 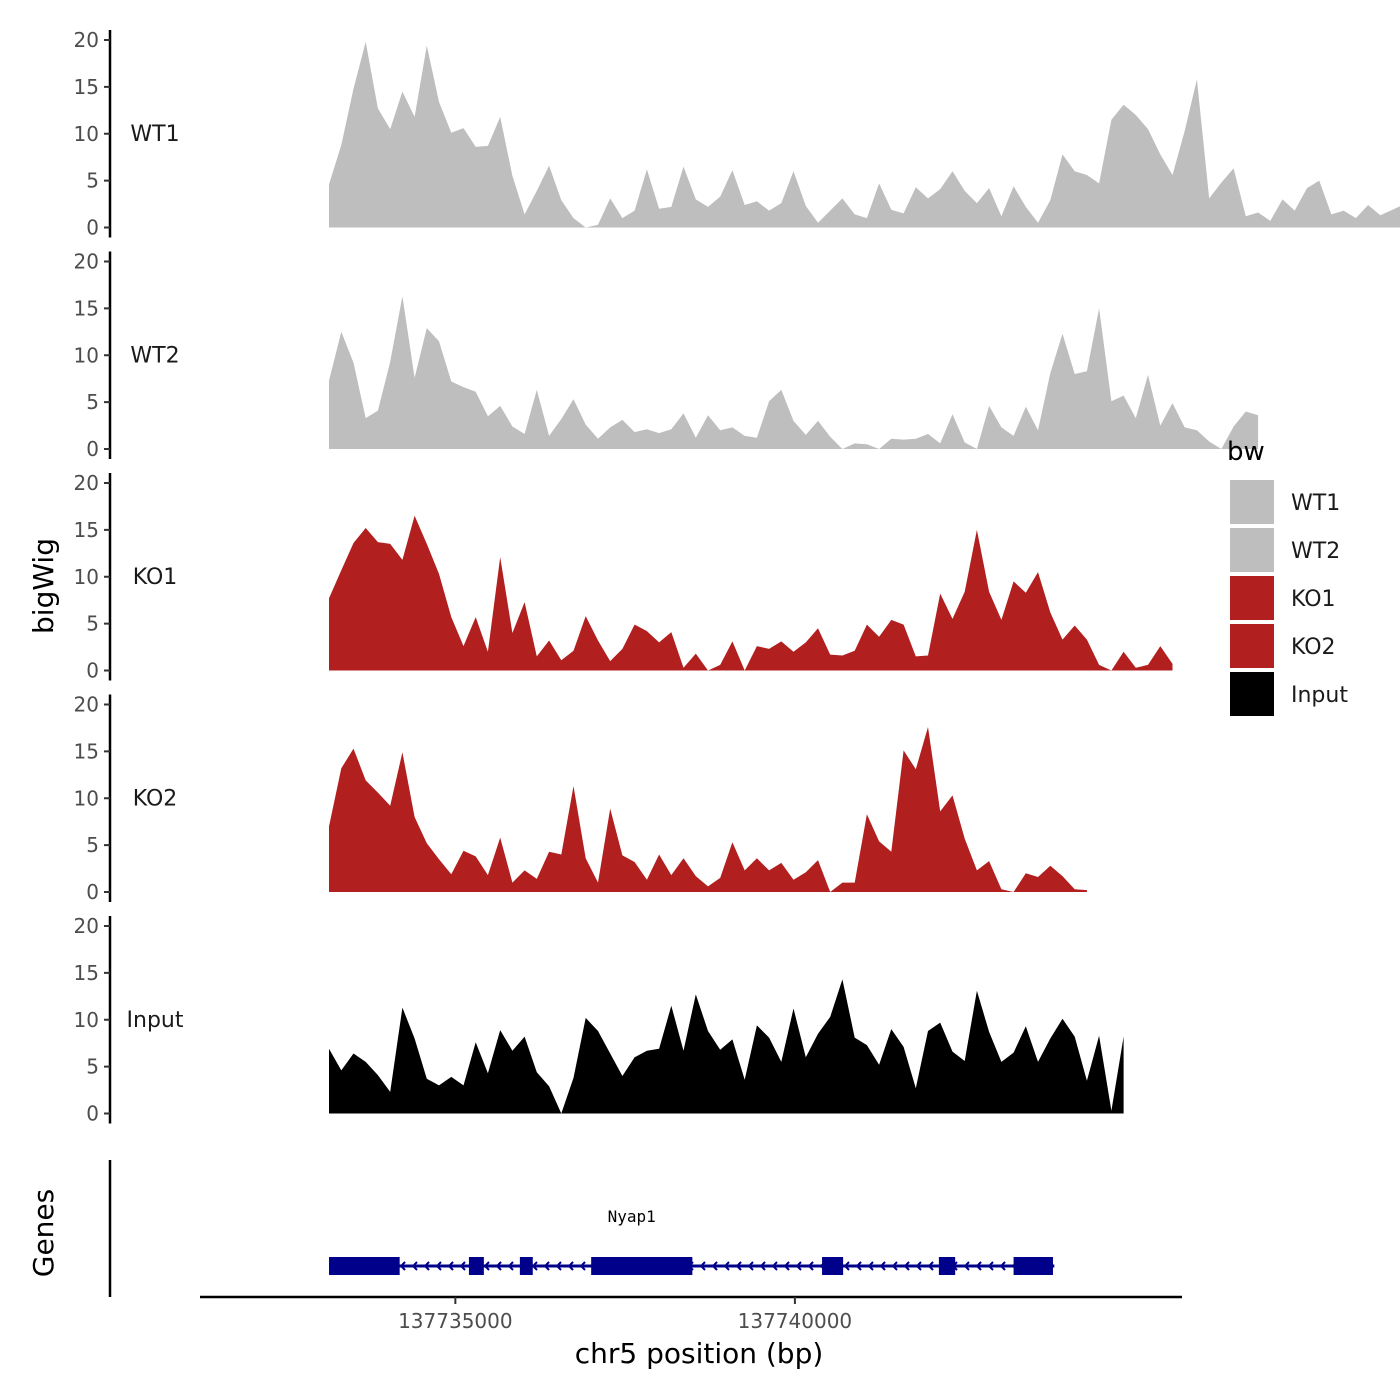 I want to click on x-tick-label: 137735000, so click(x=455, y=1321).